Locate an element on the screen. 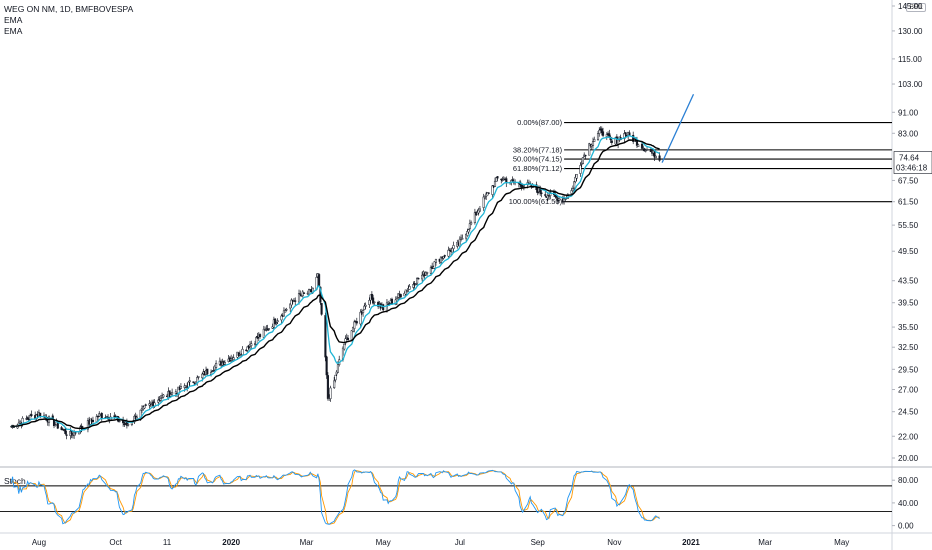 This screenshot has height=550, width=932. time-tick-label: Mar is located at coordinates (307, 542).